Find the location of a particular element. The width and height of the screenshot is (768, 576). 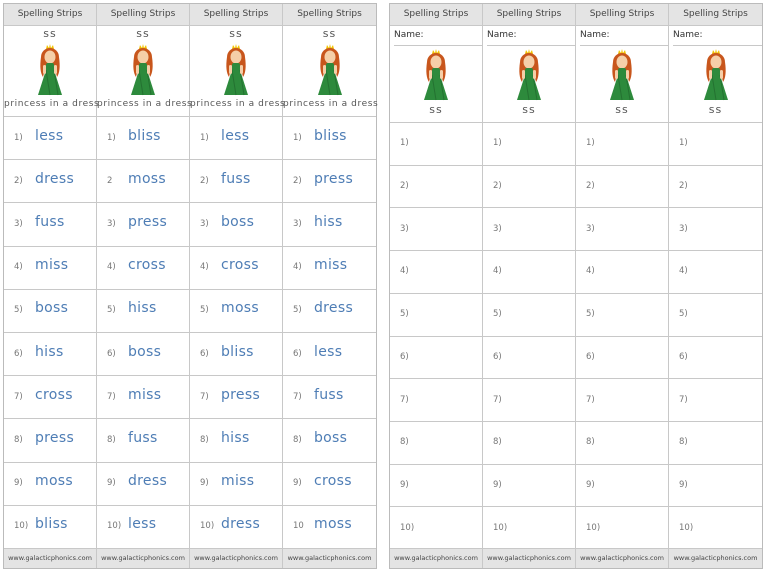

word-row: 8) press is located at coordinates (50, 439).